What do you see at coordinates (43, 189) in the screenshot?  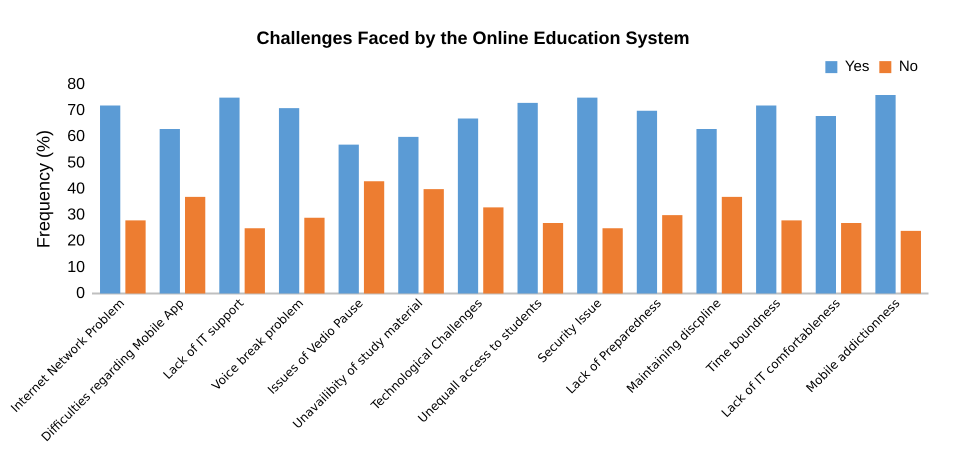 I see `y-axis-title: Frequency (%)` at bounding box center [43, 189].